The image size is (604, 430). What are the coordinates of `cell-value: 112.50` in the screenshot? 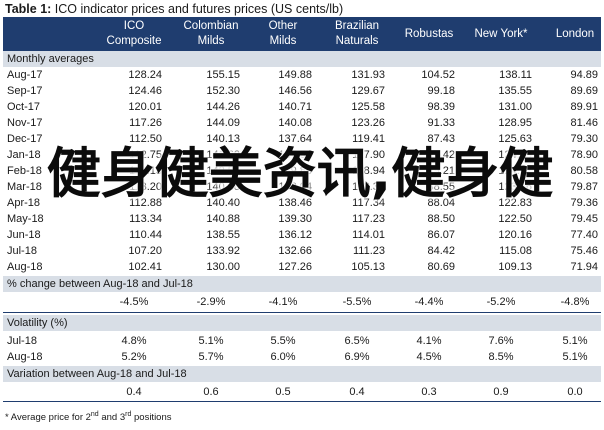 It's located at (145, 139).